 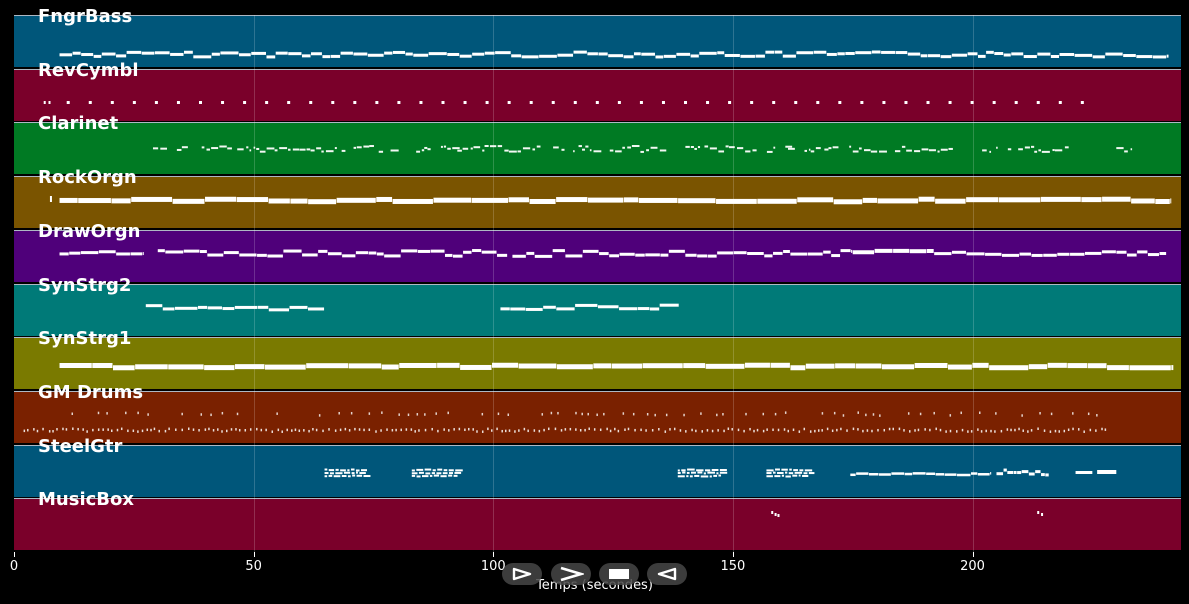 What do you see at coordinates (522, 574) in the screenshot?
I see `play-button` at bounding box center [522, 574].